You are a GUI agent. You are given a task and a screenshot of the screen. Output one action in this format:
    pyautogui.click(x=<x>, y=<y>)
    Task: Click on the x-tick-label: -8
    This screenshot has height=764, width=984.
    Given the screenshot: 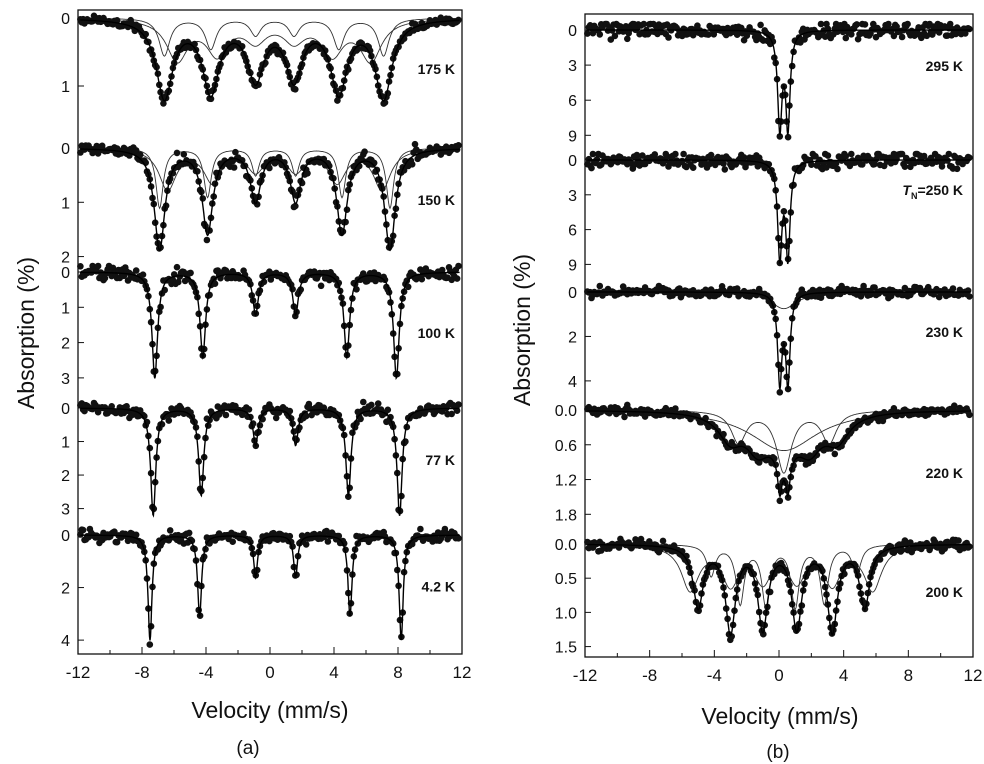 What is the action you would take?
    pyautogui.click(x=141, y=672)
    